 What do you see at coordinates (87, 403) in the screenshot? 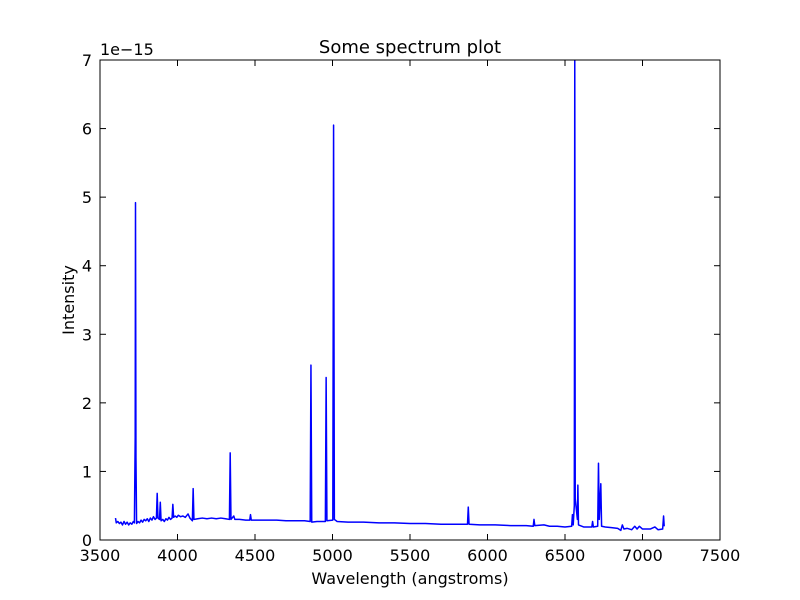
I see `y-tick-label: 2` at bounding box center [87, 403].